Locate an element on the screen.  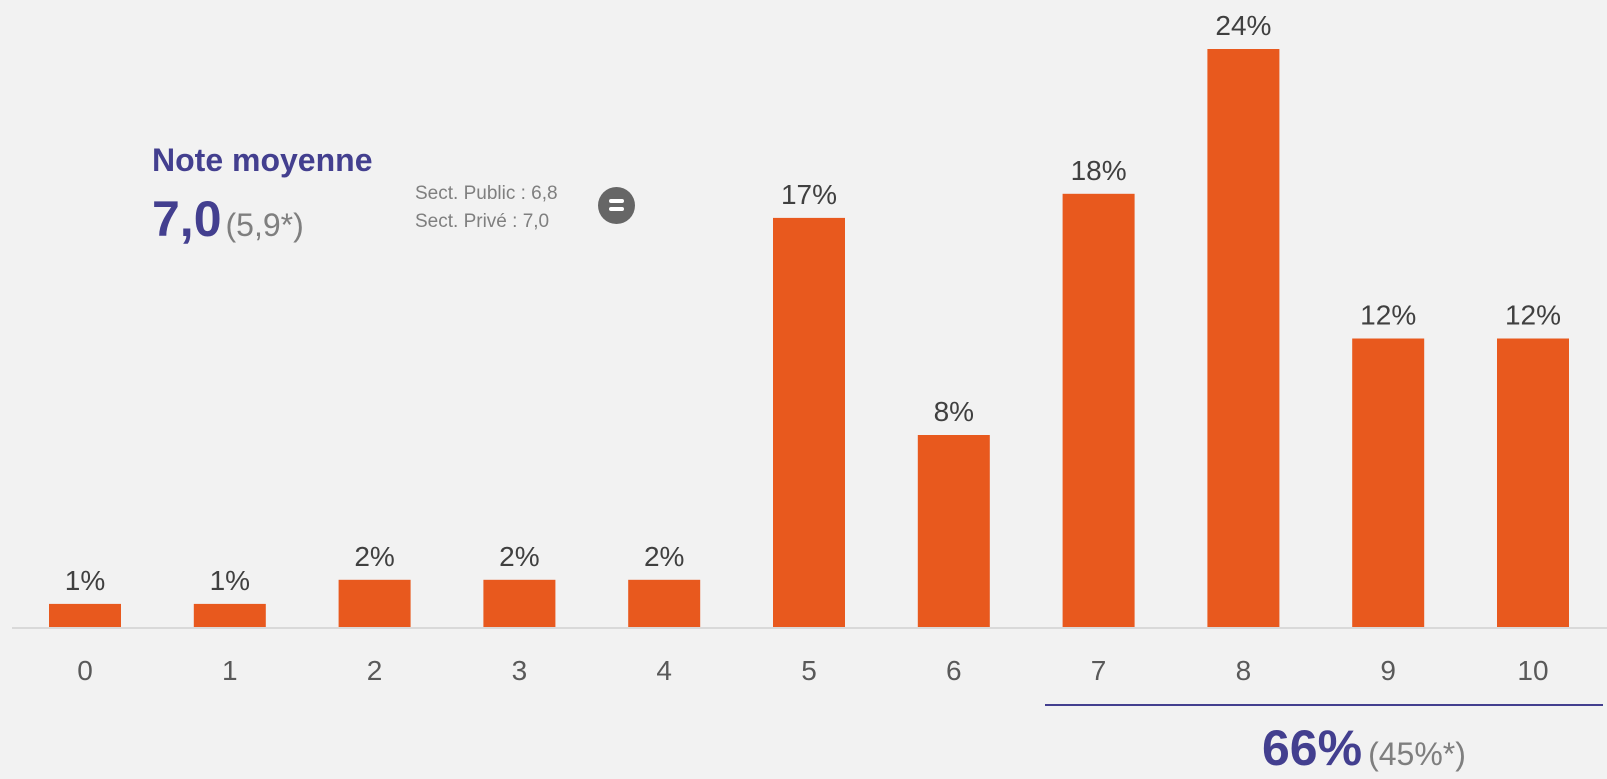
x-tick-label-9: 9 is located at coordinates (1388, 670).